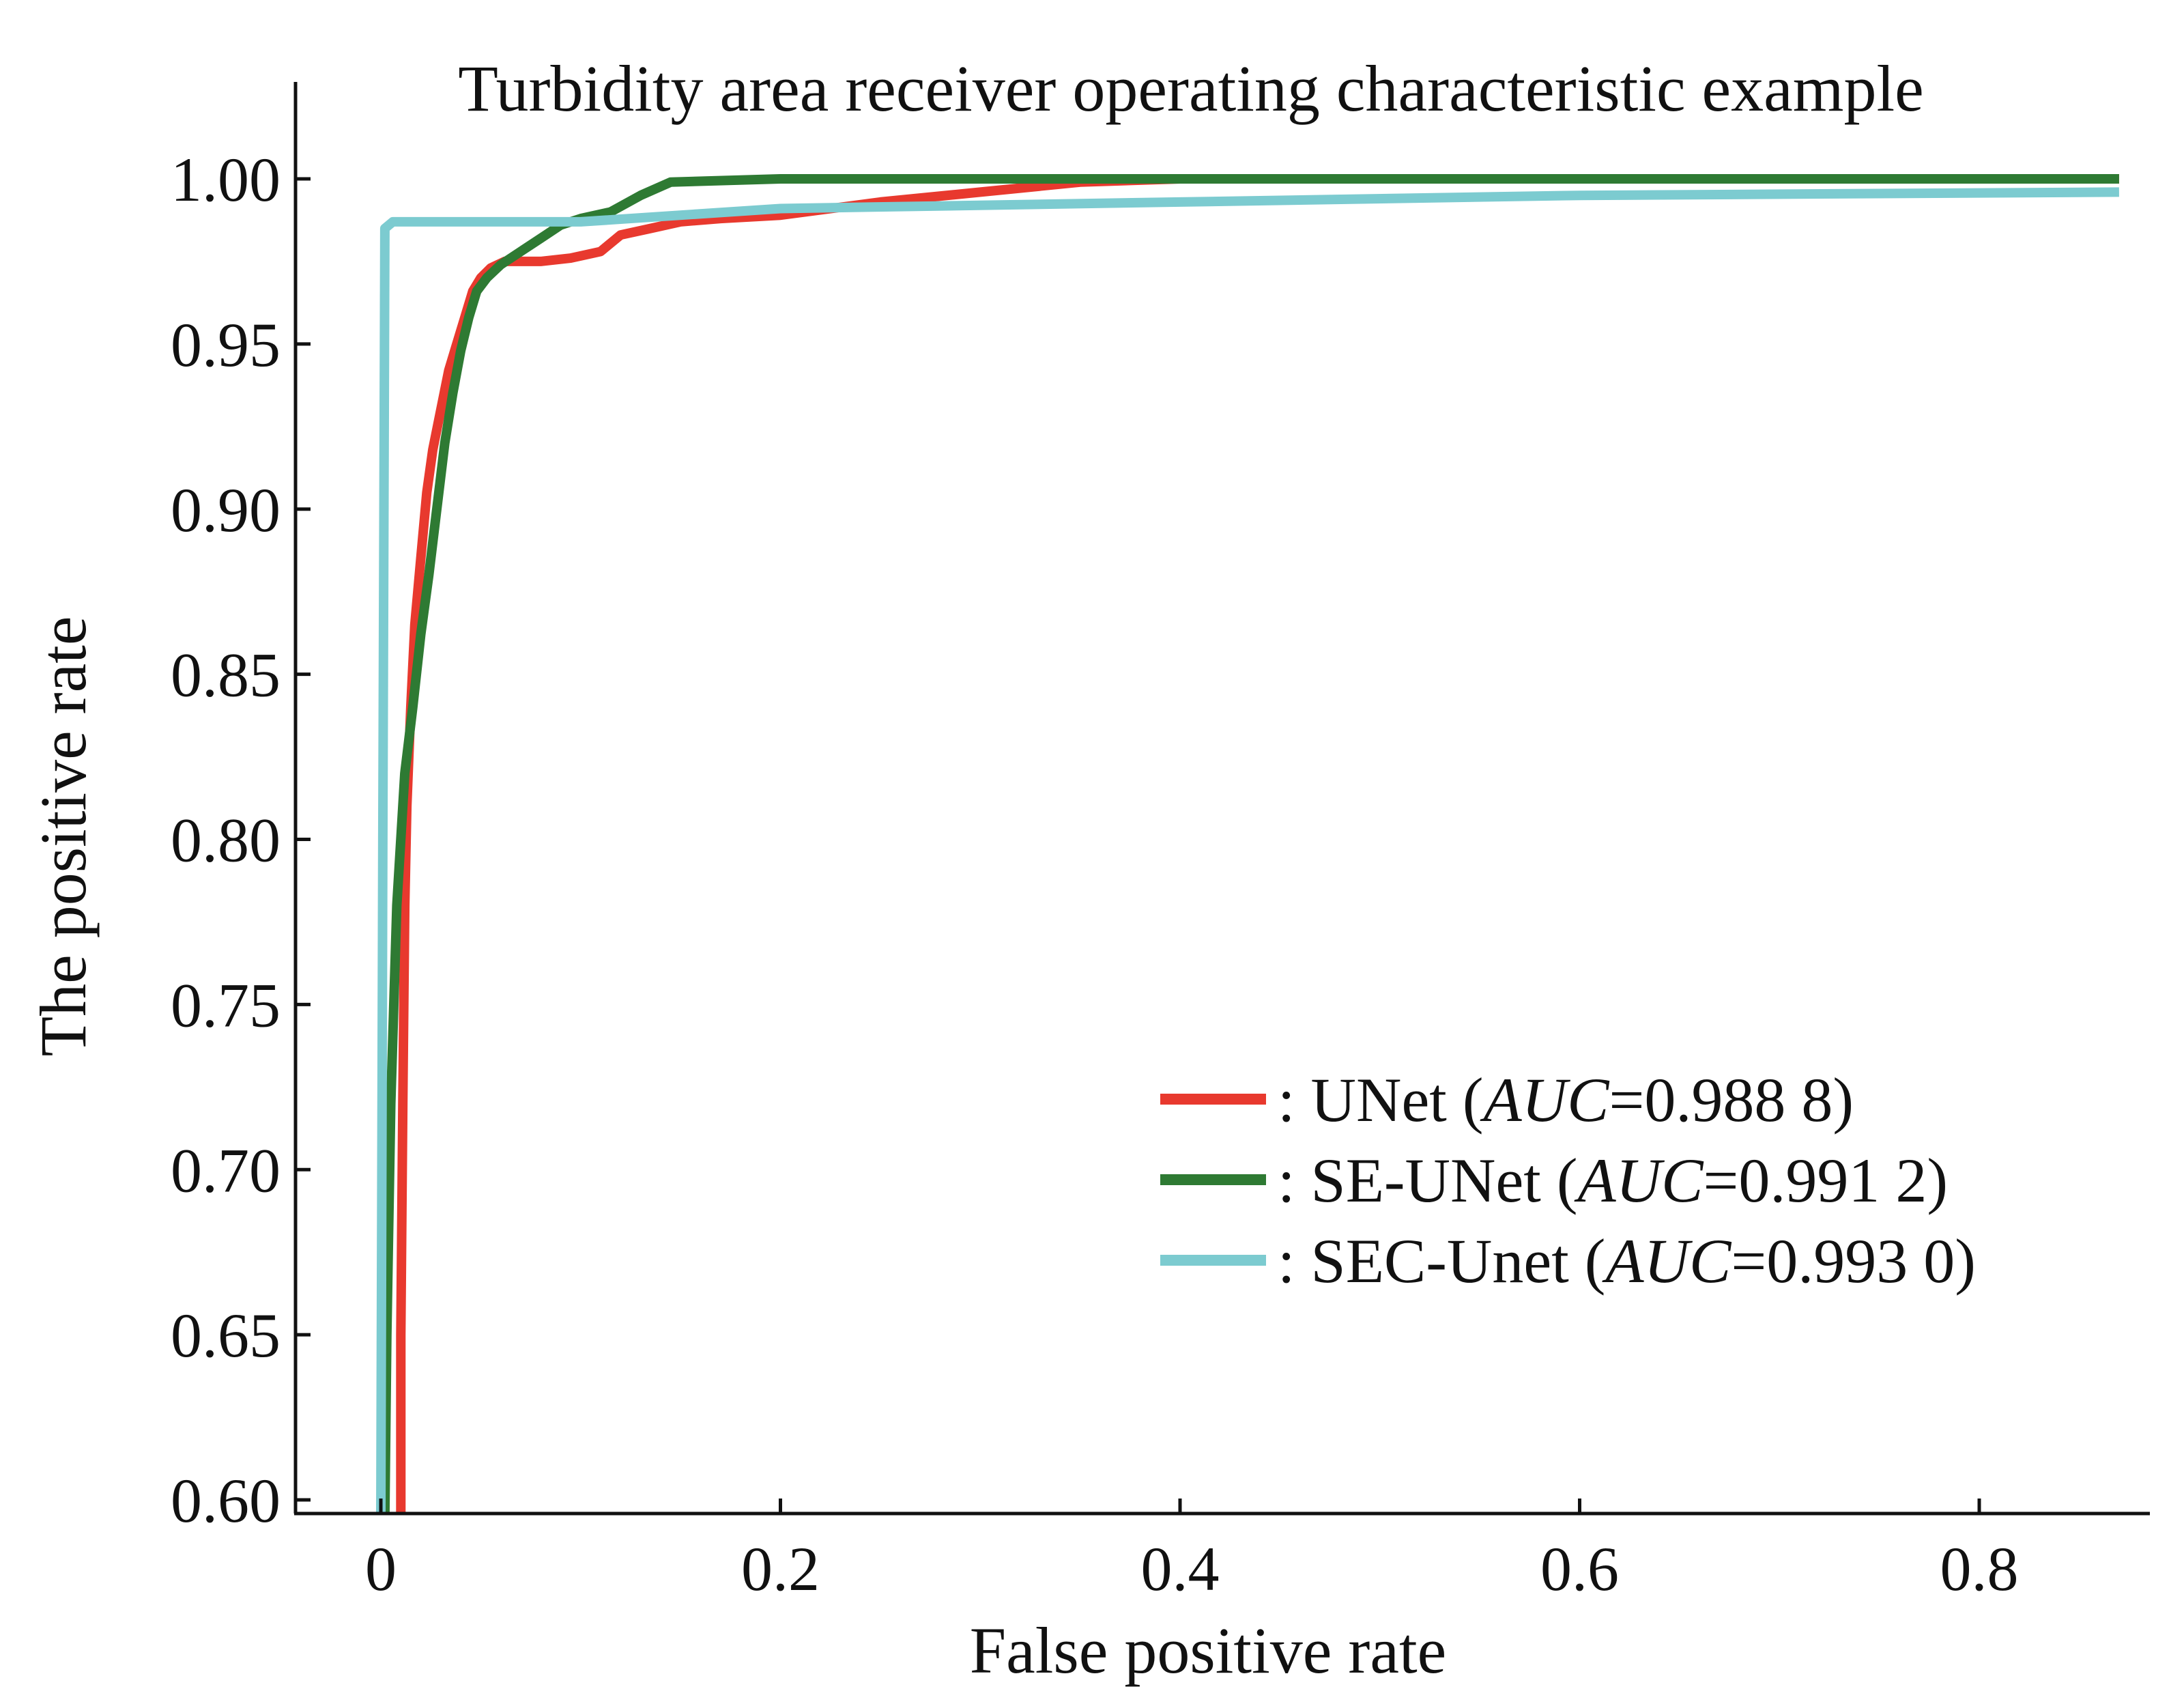 The height and width of the screenshot is (1704, 2184). What do you see at coordinates (1613, 1181) in the screenshot?
I see `legend-label-se-unet: : SE-UNet (AUC=0.991 2)` at bounding box center [1613, 1181].